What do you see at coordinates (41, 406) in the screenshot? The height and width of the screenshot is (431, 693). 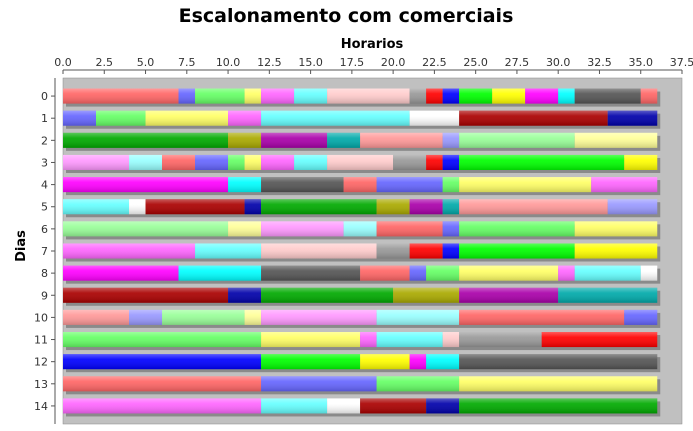 I see `y-tick-label: 14` at bounding box center [41, 406].